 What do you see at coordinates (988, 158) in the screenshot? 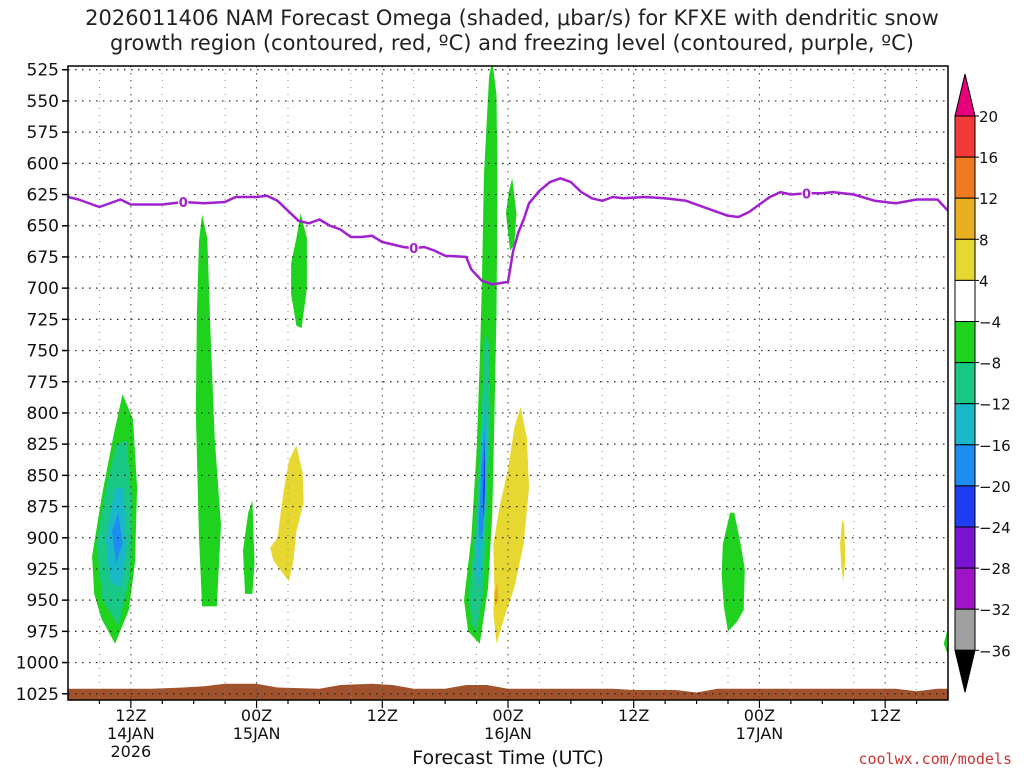
I see `colorbar-label-1: 16` at bounding box center [988, 158].